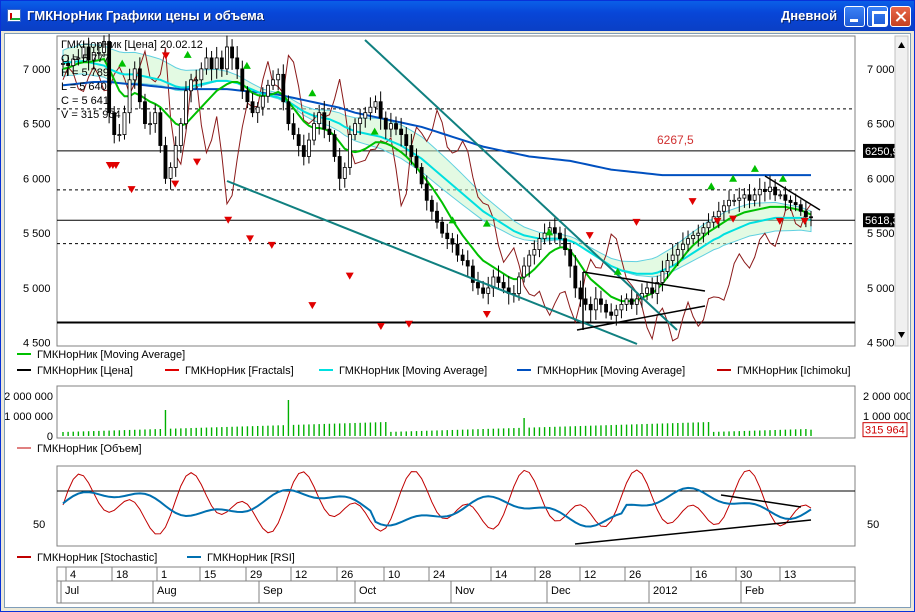 This screenshot has height=612, width=915. Describe the element at coordinates (457, 16) in the screenshot. I see `title-bar: ГМКНорНик Графики цены и объема Дневной` at that location.